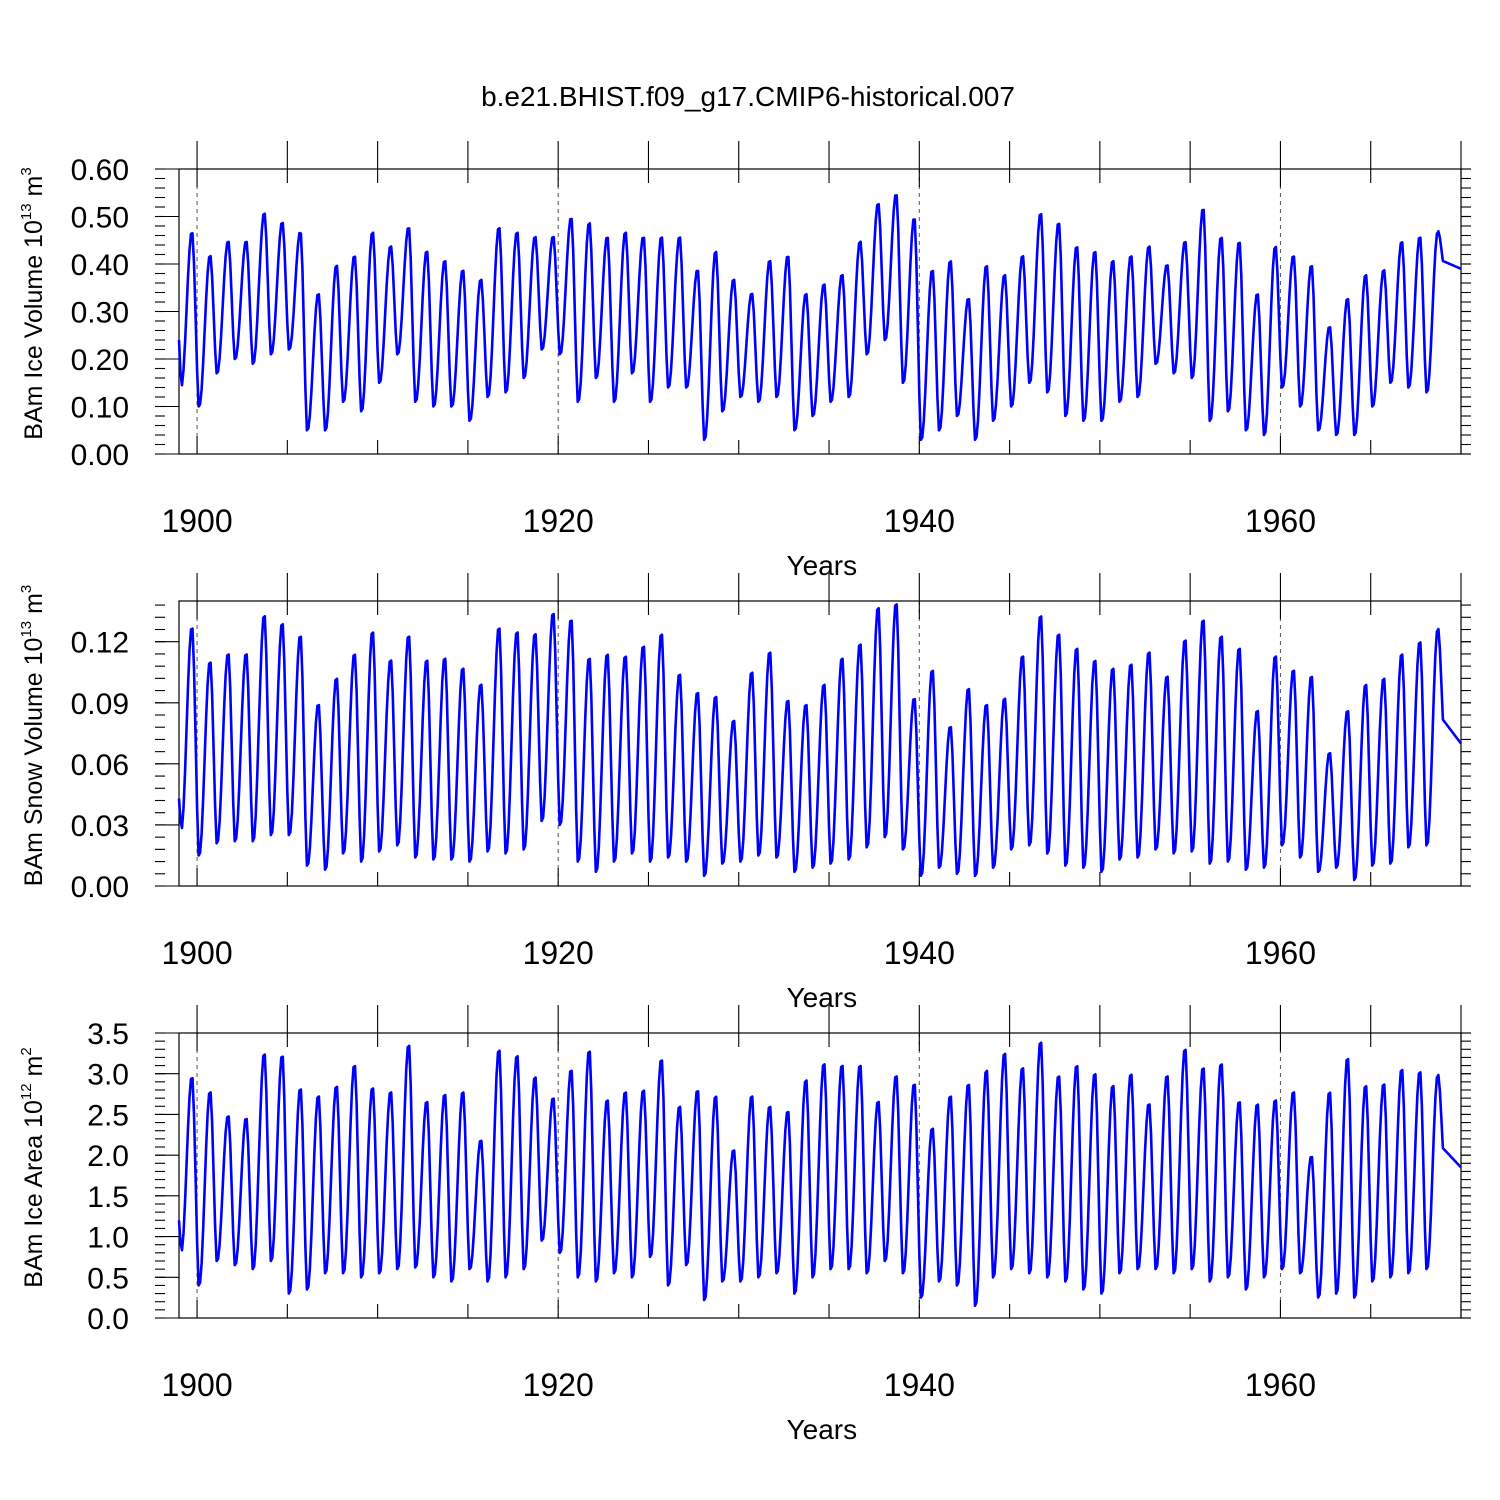 The height and width of the screenshot is (1500, 1500). I want to click on y-tick-label: 0.06, so click(100, 765).